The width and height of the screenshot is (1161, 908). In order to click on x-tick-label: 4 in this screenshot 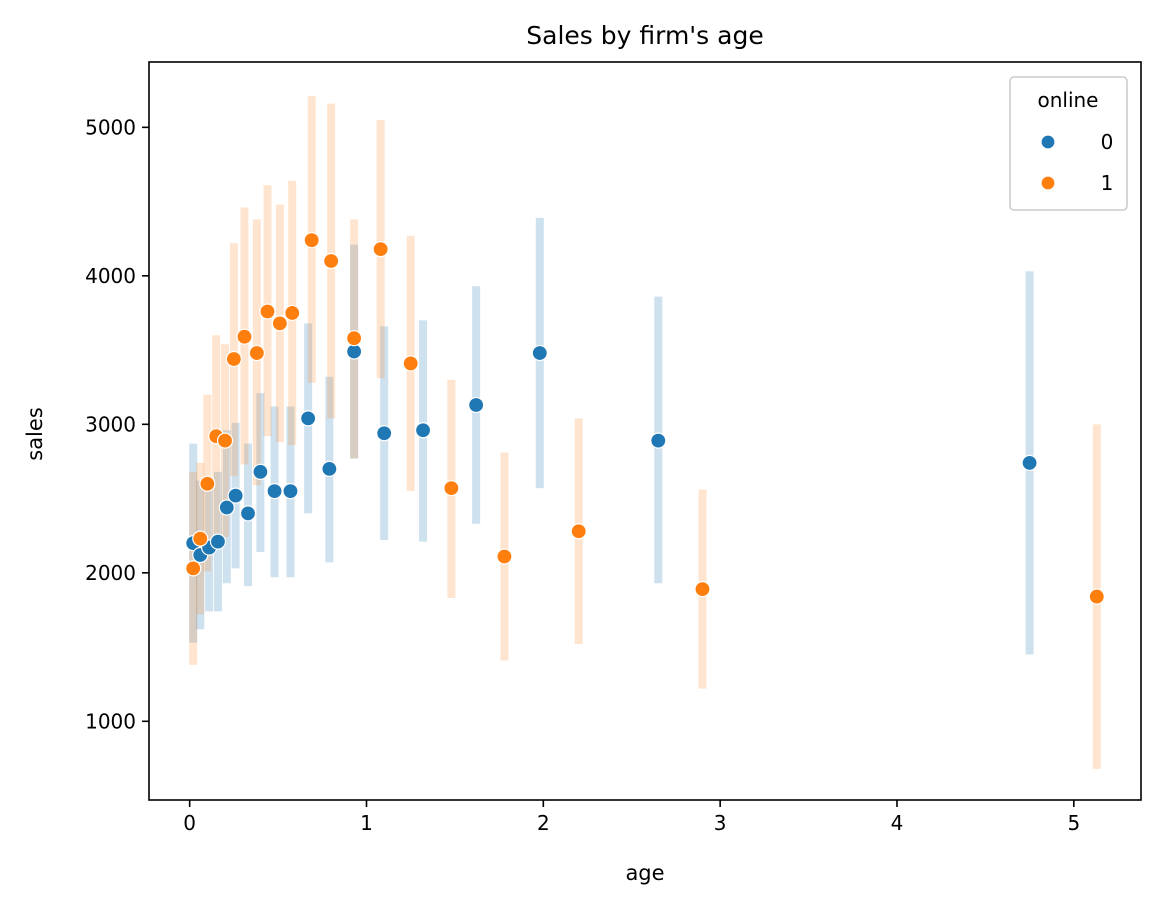, I will do `click(897, 823)`.